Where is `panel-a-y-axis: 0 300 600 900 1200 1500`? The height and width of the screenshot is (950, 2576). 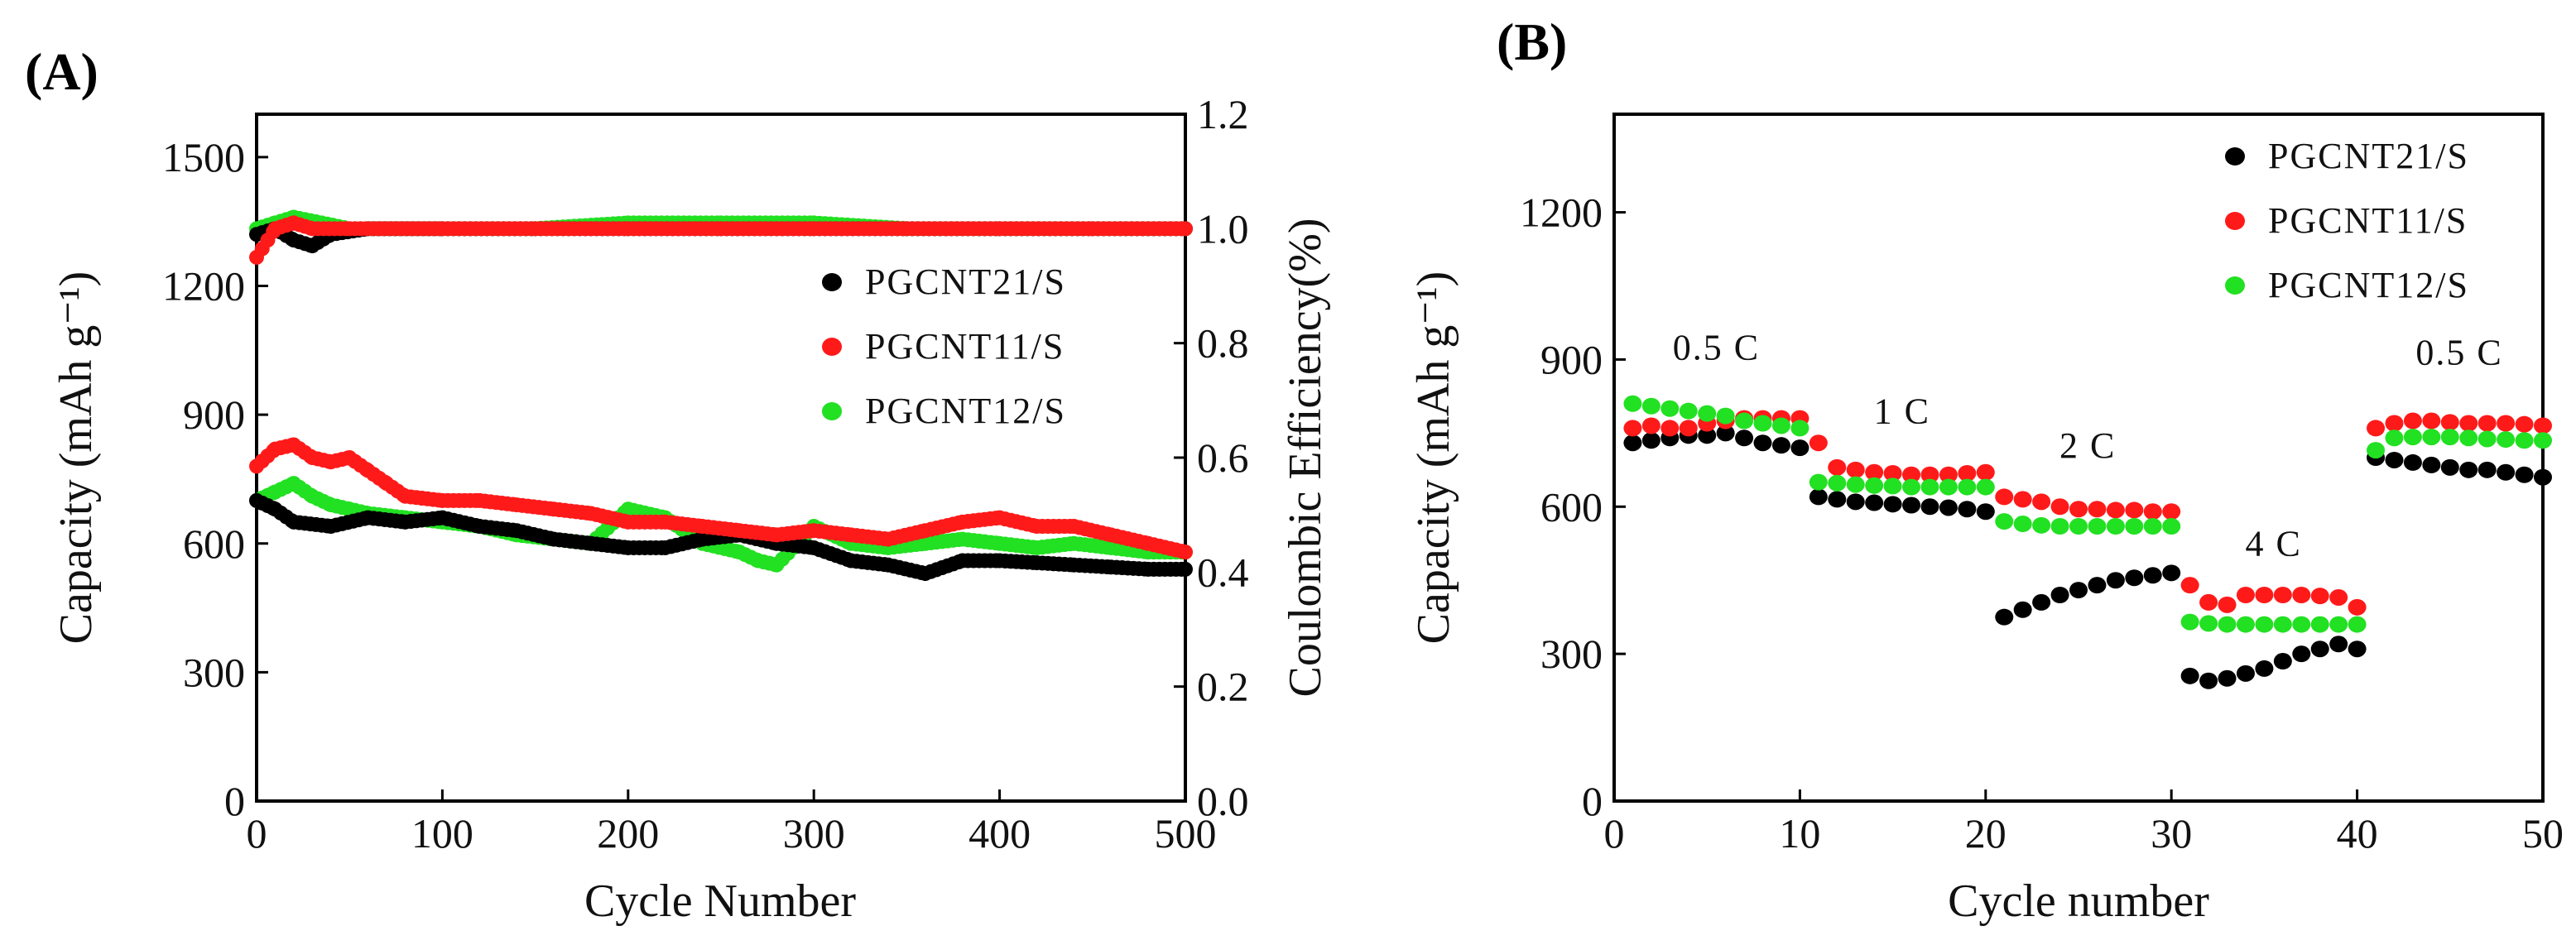
panel-a-y-axis: 0 300 600 900 1200 1500 is located at coordinates (215, 479).